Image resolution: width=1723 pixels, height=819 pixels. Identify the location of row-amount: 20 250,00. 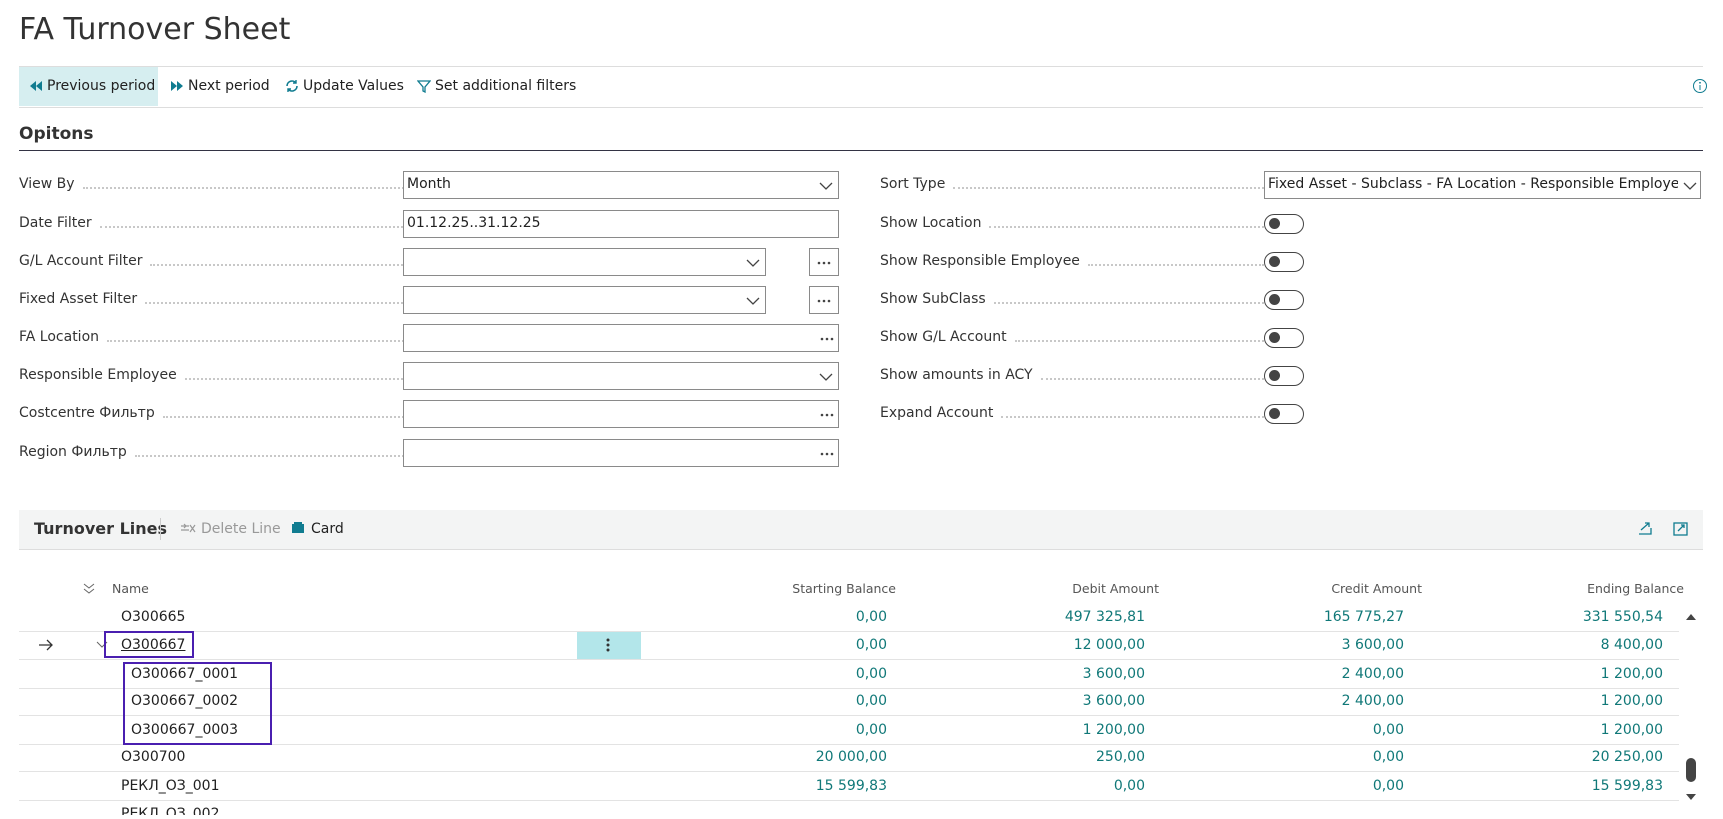
(1627, 757).